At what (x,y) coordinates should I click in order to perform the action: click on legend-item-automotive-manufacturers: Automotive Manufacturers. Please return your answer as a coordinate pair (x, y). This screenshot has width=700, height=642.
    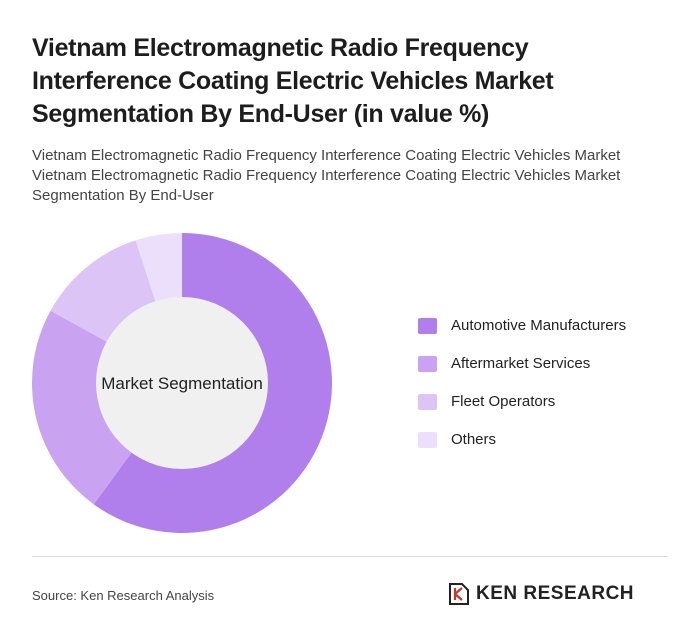
    Looking at the image, I should click on (522, 325).